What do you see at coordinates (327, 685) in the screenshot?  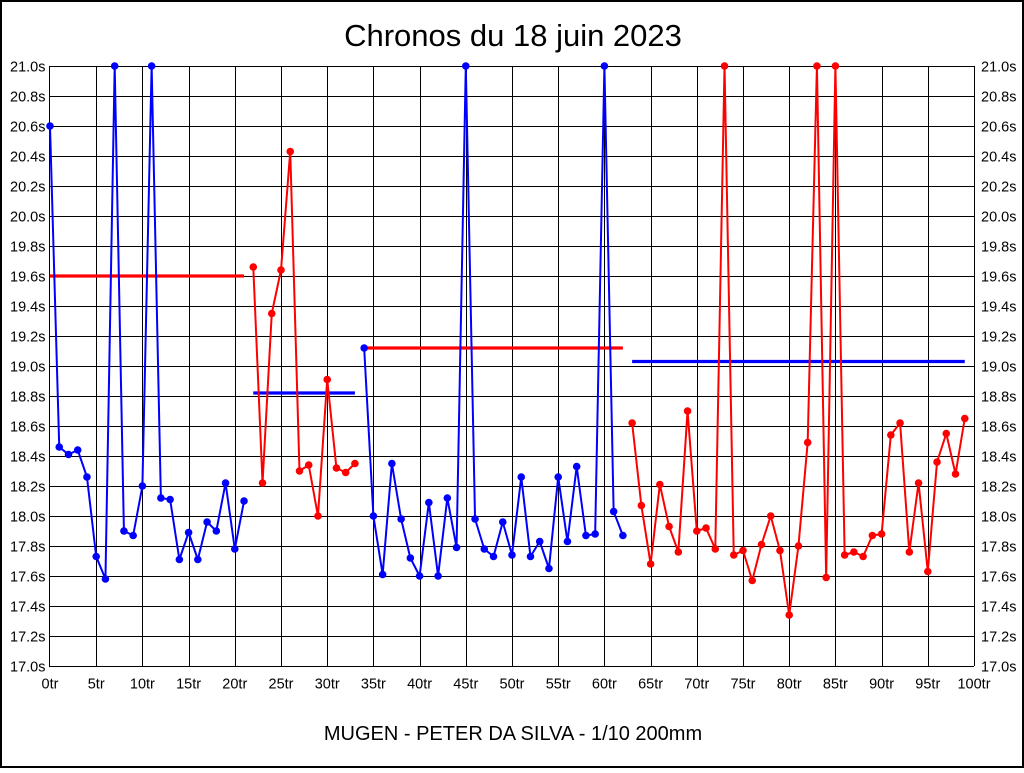 I see `svg-text: 30tr` at bounding box center [327, 685].